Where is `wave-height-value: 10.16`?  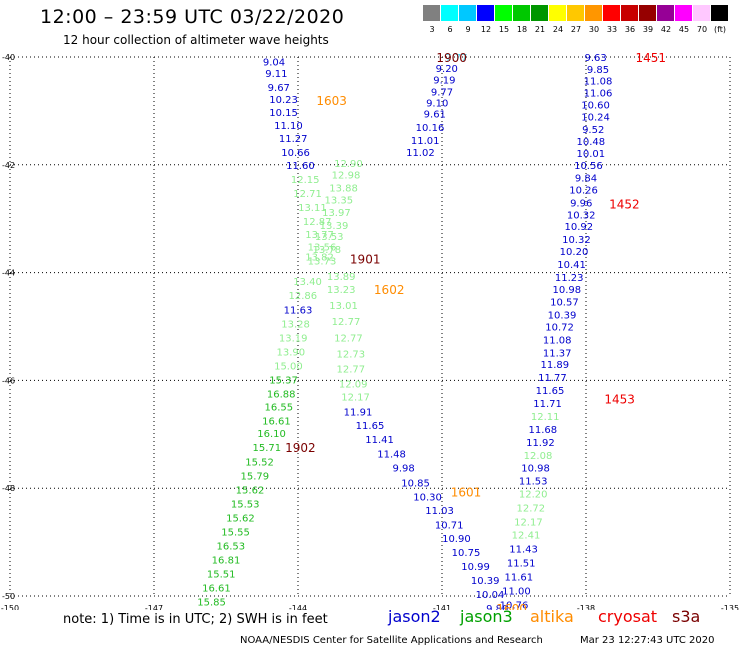
wave-height-value: 10.16 is located at coordinates (430, 128).